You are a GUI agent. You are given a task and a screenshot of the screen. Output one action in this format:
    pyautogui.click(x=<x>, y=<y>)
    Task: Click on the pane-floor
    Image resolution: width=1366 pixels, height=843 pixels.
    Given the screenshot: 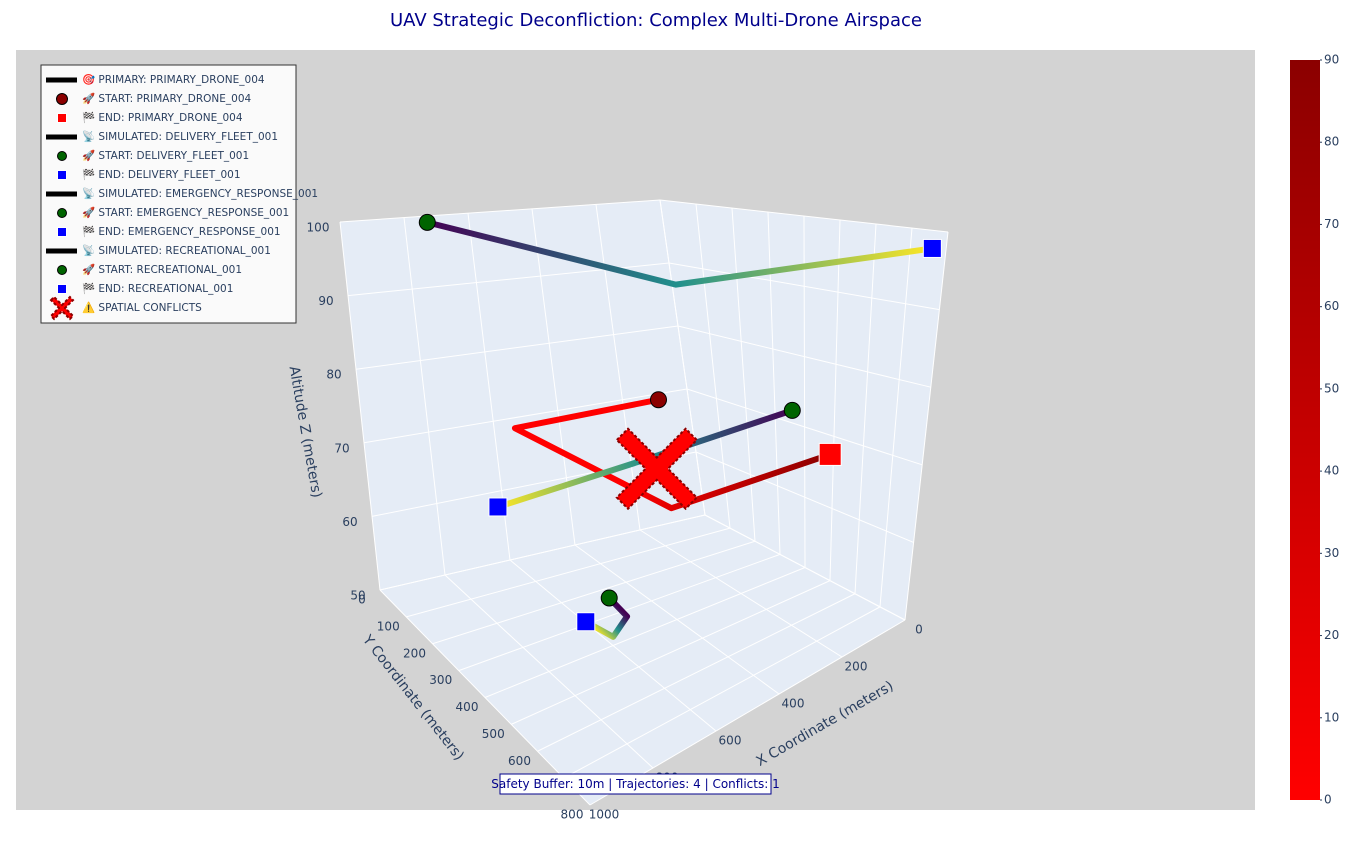 What is the action you would take?
    pyautogui.click(x=642, y=660)
    